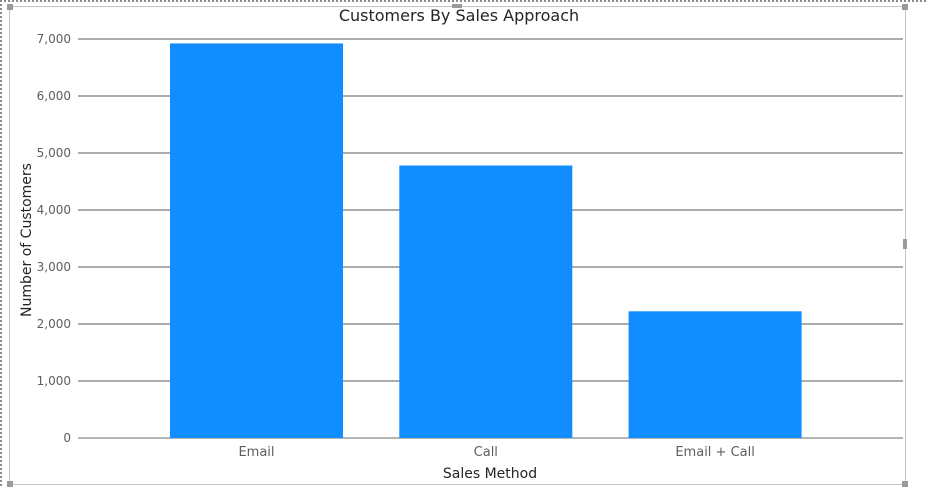 Image resolution: width=927 pixels, height=487 pixels. What do you see at coordinates (54, 153) in the screenshot?
I see `y-tick-label: 5,000` at bounding box center [54, 153].